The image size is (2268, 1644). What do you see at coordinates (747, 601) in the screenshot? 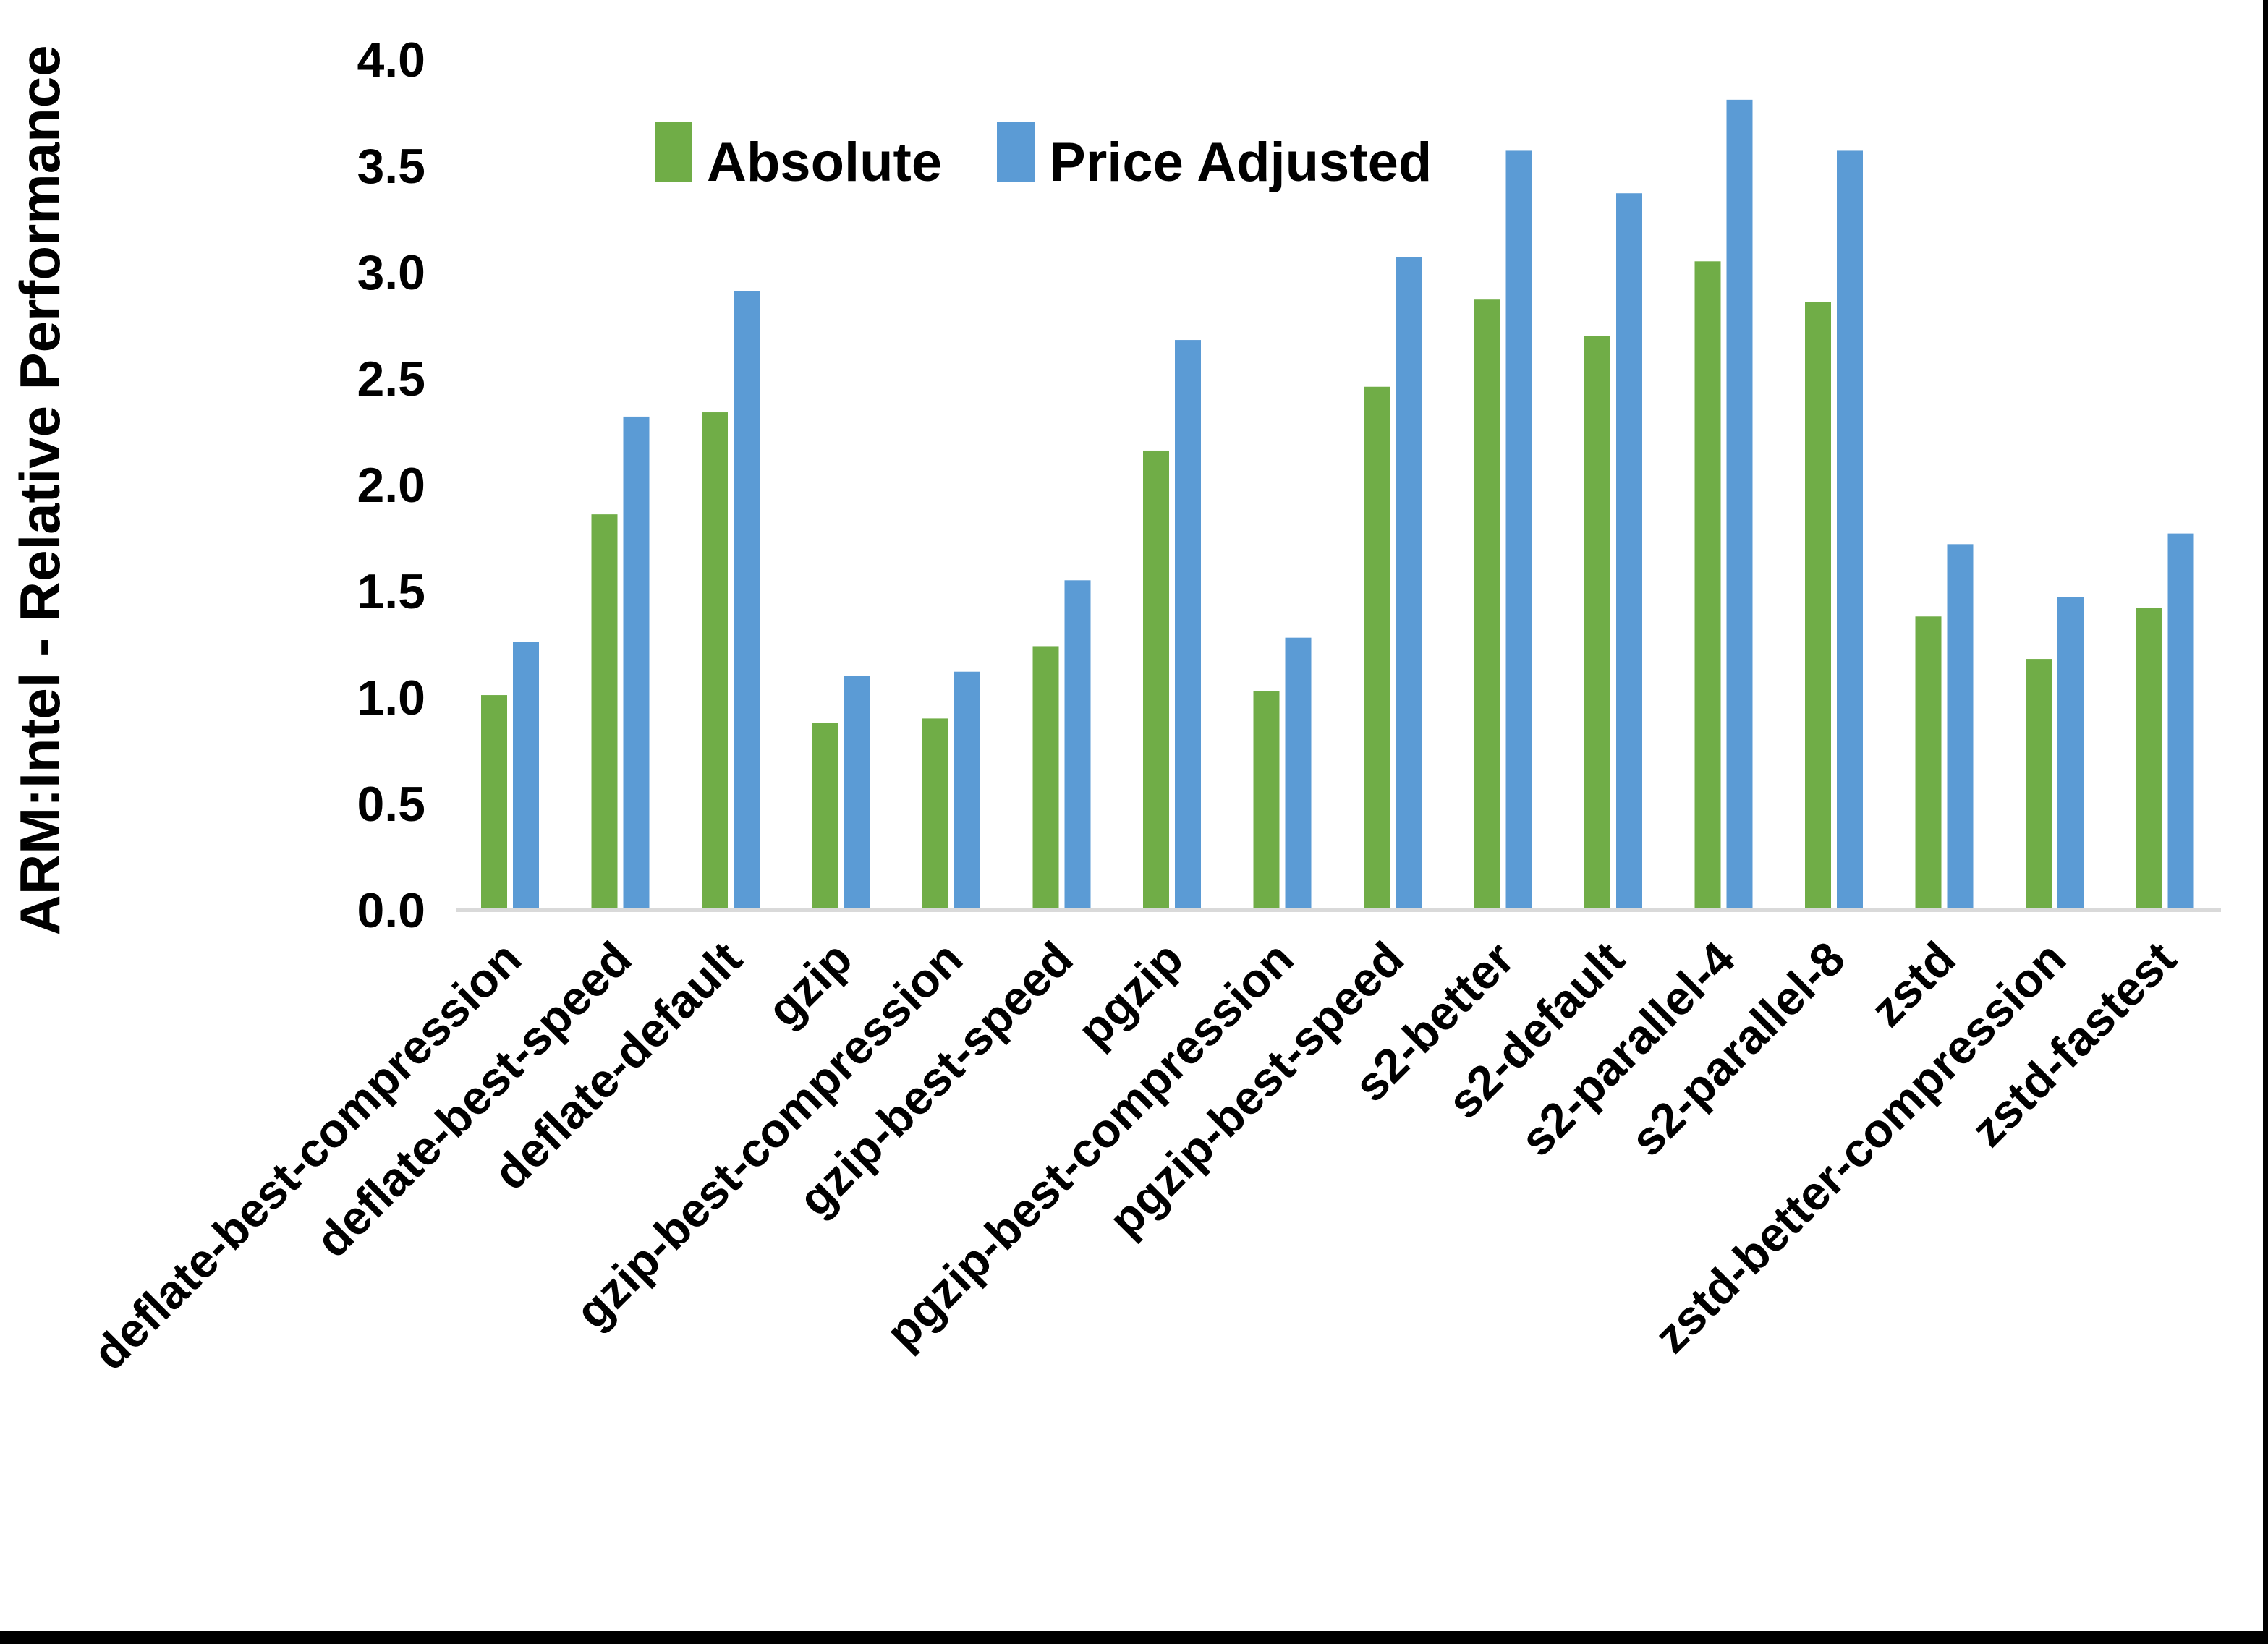
I see `bar-price-adjusted-deflate-default` at bounding box center [747, 601].